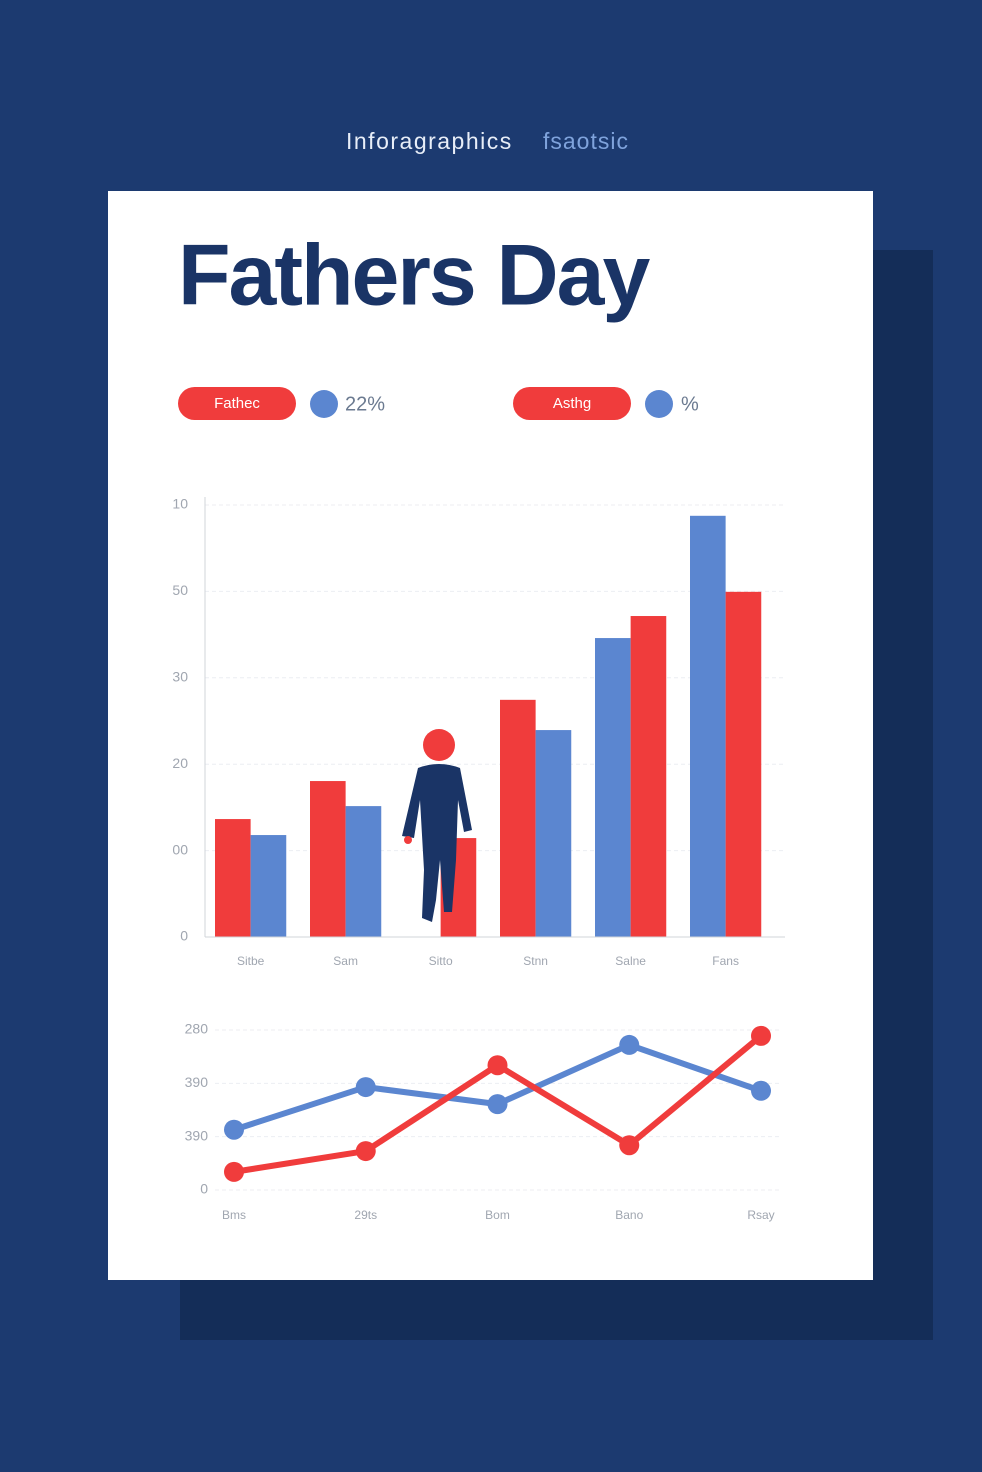  I want to click on x-tick-label: Fans, so click(725, 961).